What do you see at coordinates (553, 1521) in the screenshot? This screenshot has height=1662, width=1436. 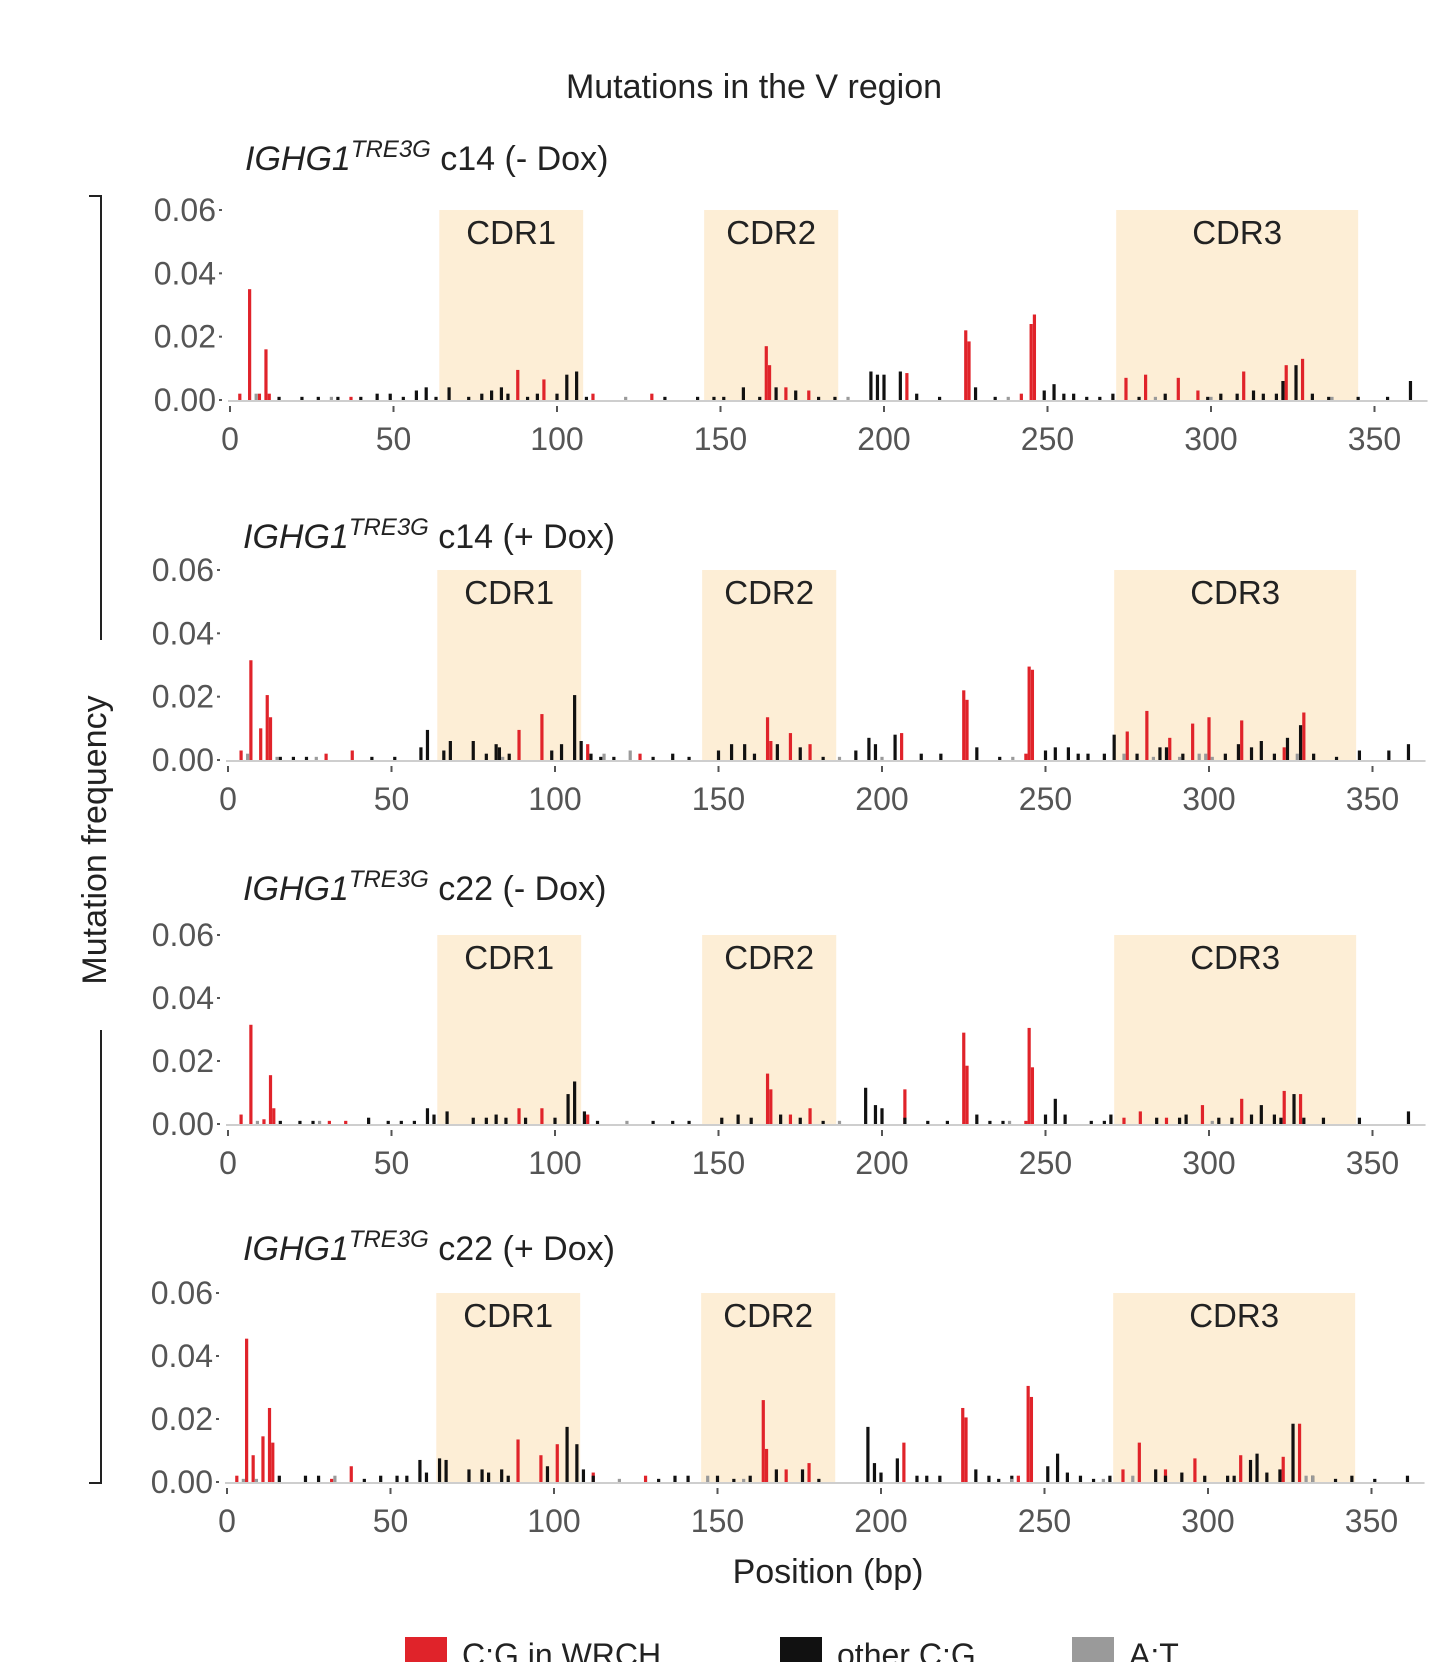 I see `x-tick-label: 100` at bounding box center [553, 1521].